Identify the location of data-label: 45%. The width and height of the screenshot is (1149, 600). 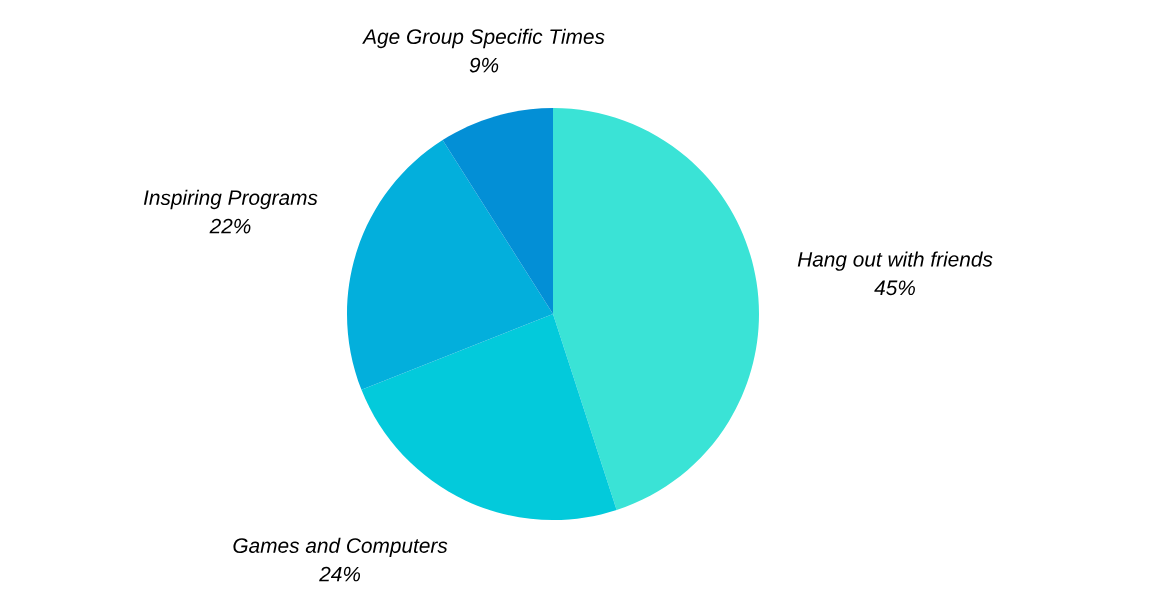
(894, 288).